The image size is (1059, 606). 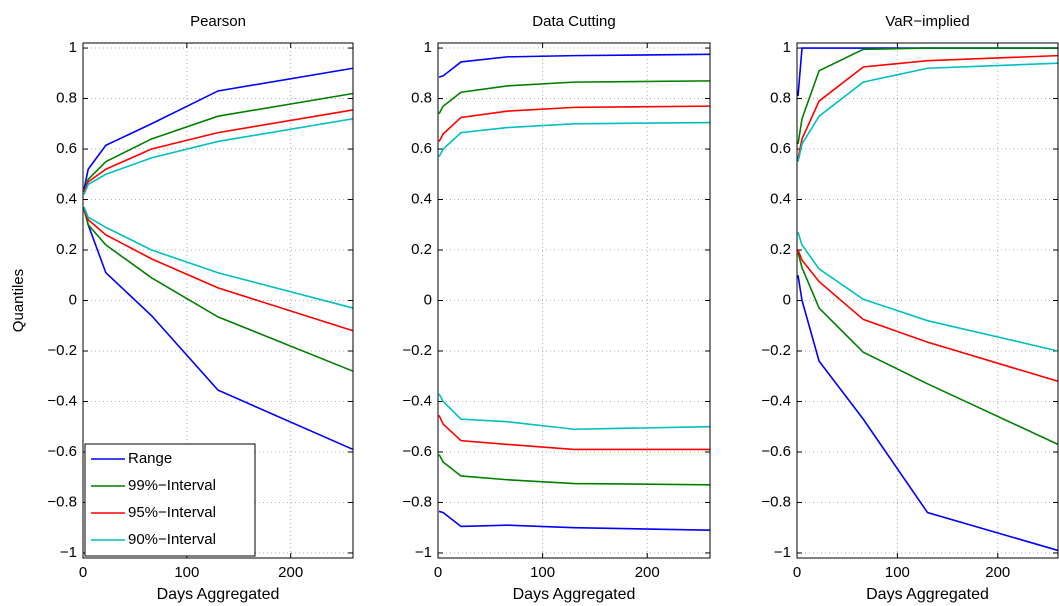 What do you see at coordinates (172, 512) in the screenshot?
I see `legend-label: 95%−Interval` at bounding box center [172, 512].